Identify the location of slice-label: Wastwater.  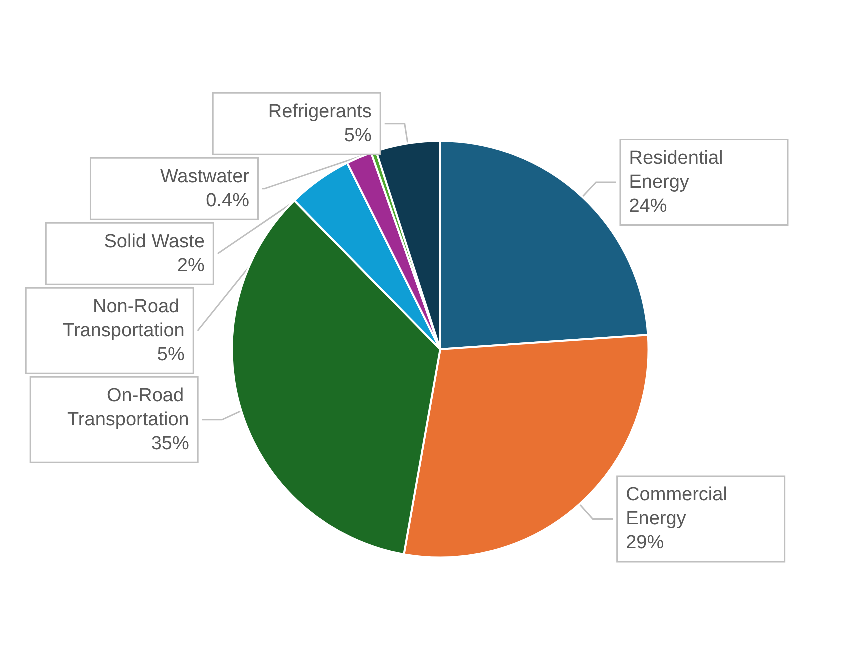
(205, 177).